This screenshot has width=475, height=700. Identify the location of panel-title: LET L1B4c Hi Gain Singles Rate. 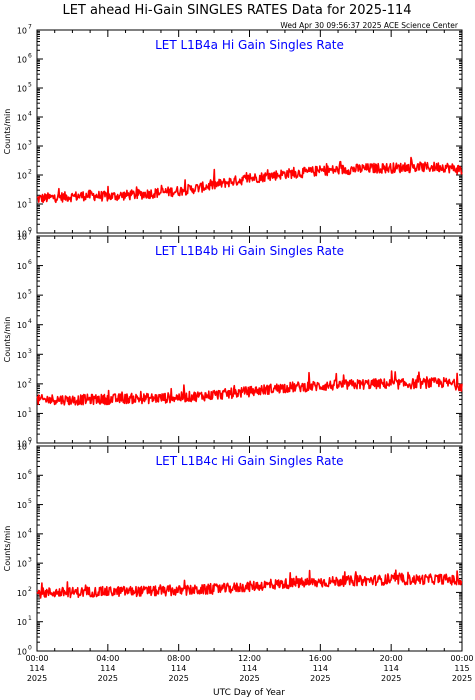
(249, 461).